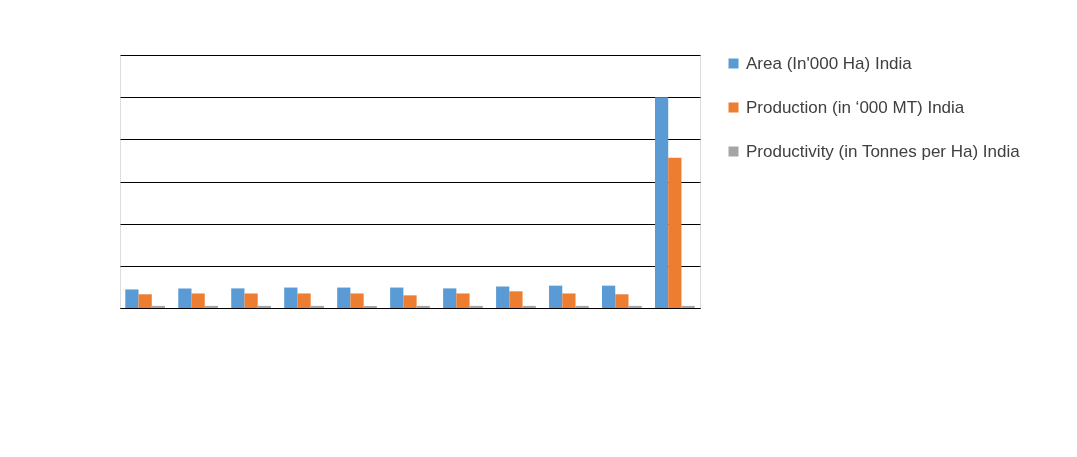  I want to click on legend-label: Productivity (in Tonnes per Ha) India, so click(883, 151).